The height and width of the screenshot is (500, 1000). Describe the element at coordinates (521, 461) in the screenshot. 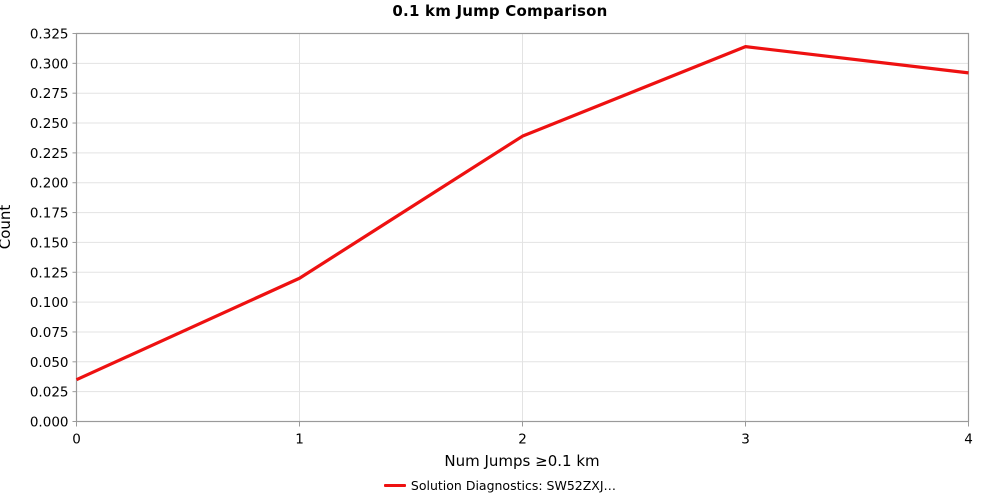

I see `x-axis-title: Num Jumps ≥0.1 km` at that location.